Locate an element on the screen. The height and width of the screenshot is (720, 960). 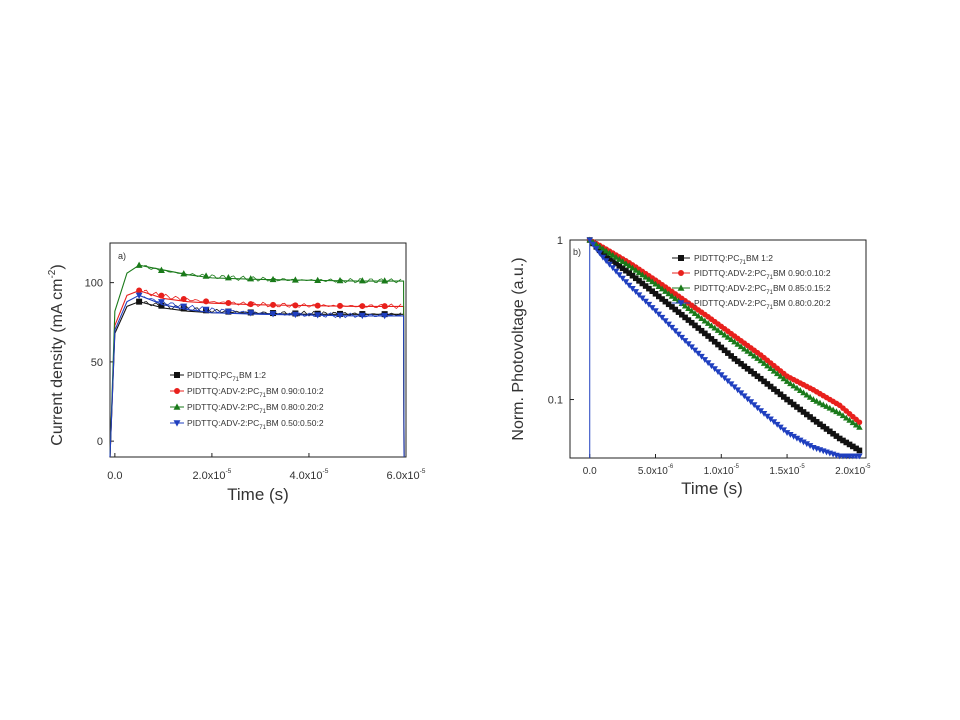
y-tick-label-a: 100 is located at coordinates (94, 284).